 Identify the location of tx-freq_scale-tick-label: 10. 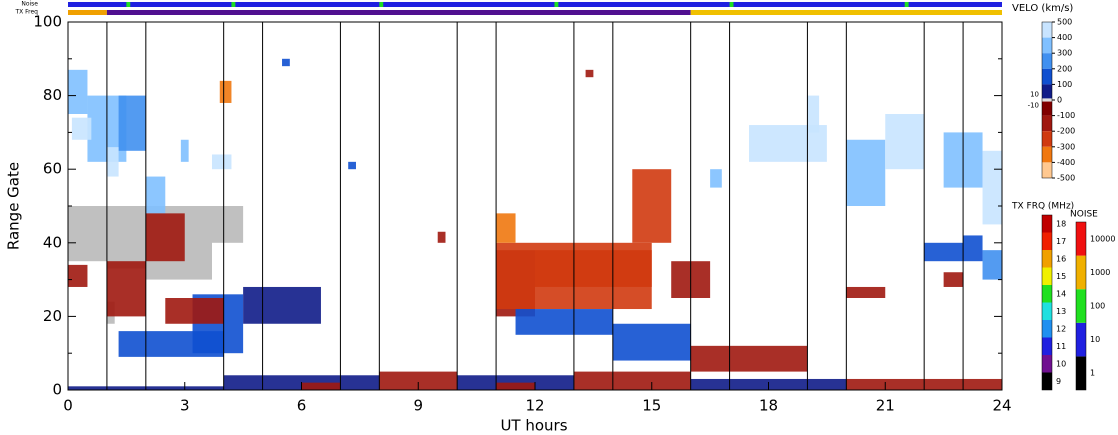
(1061, 363).